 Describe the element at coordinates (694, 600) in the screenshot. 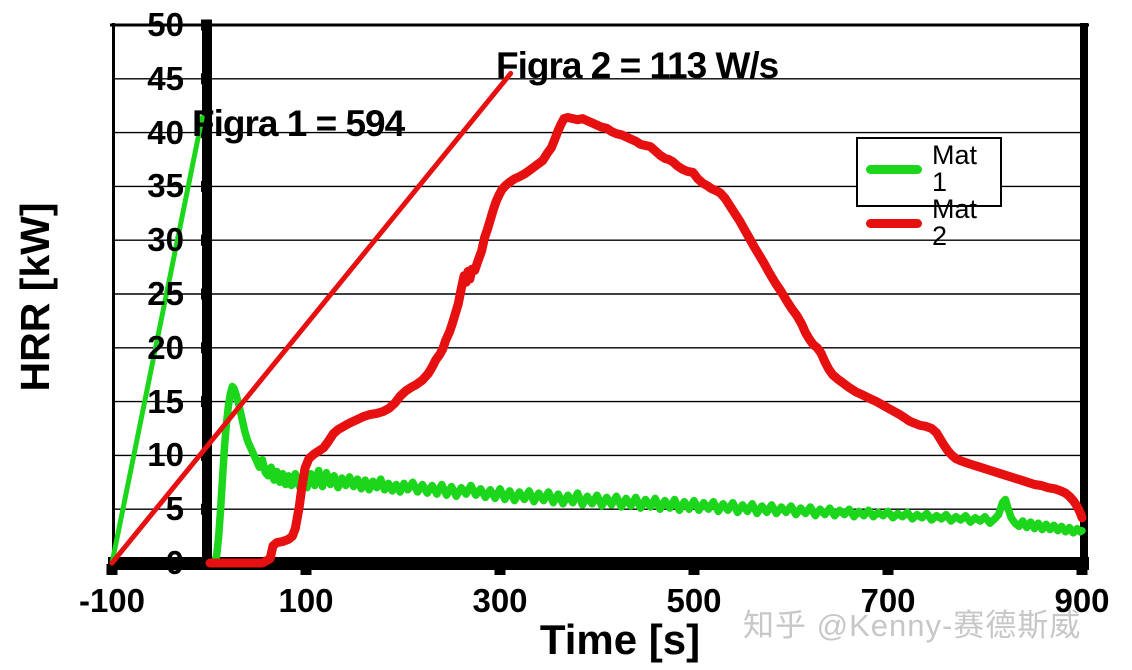

I see `x-tick-label: 500` at that location.